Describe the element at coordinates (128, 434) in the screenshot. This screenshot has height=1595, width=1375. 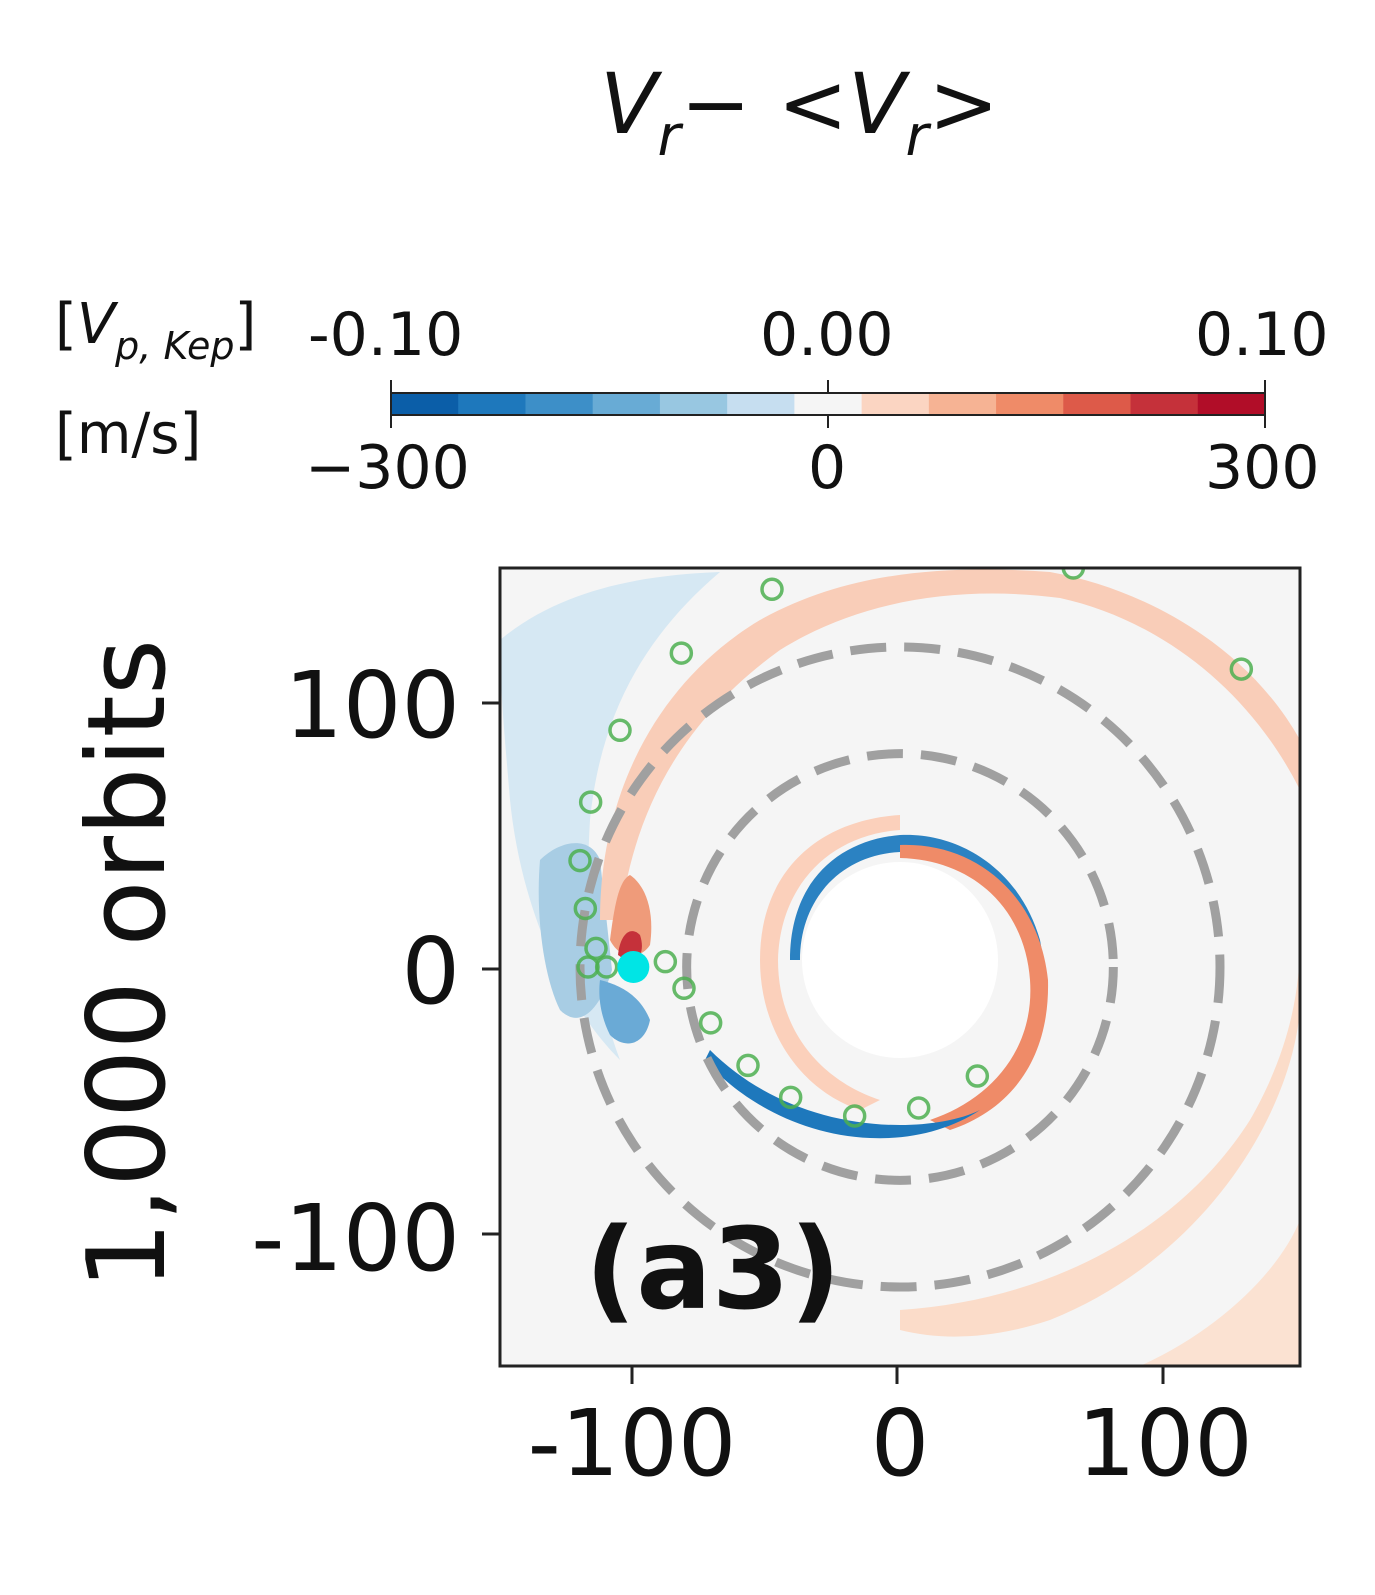
I see `colorbar-unit-physical: [m/s]` at that location.